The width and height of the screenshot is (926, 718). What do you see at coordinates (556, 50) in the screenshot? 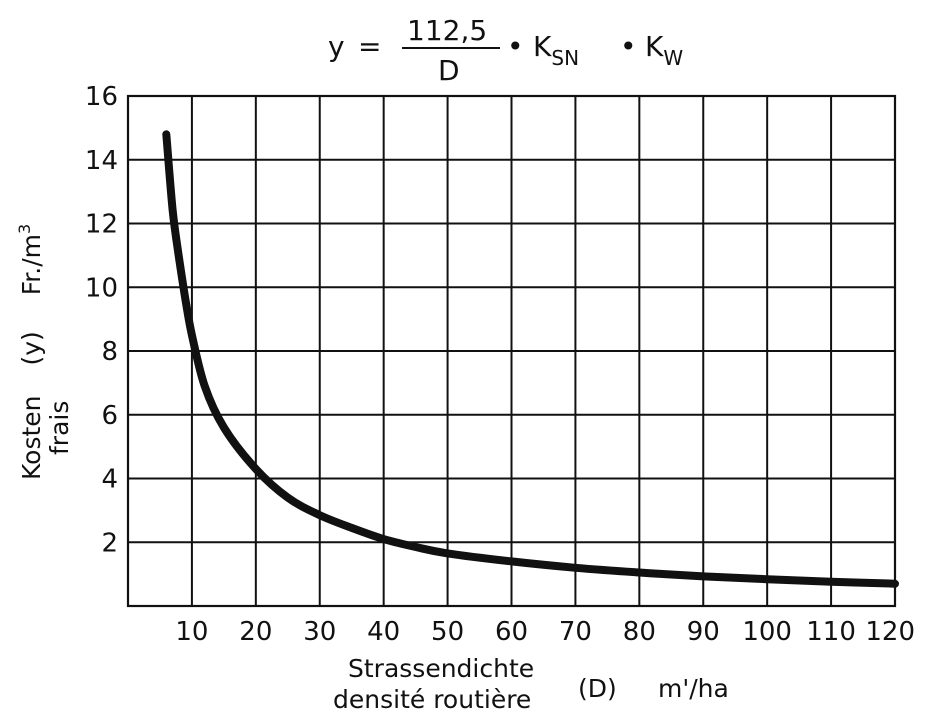
I see `formula-factor-1: KSN` at bounding box center [556, 50].